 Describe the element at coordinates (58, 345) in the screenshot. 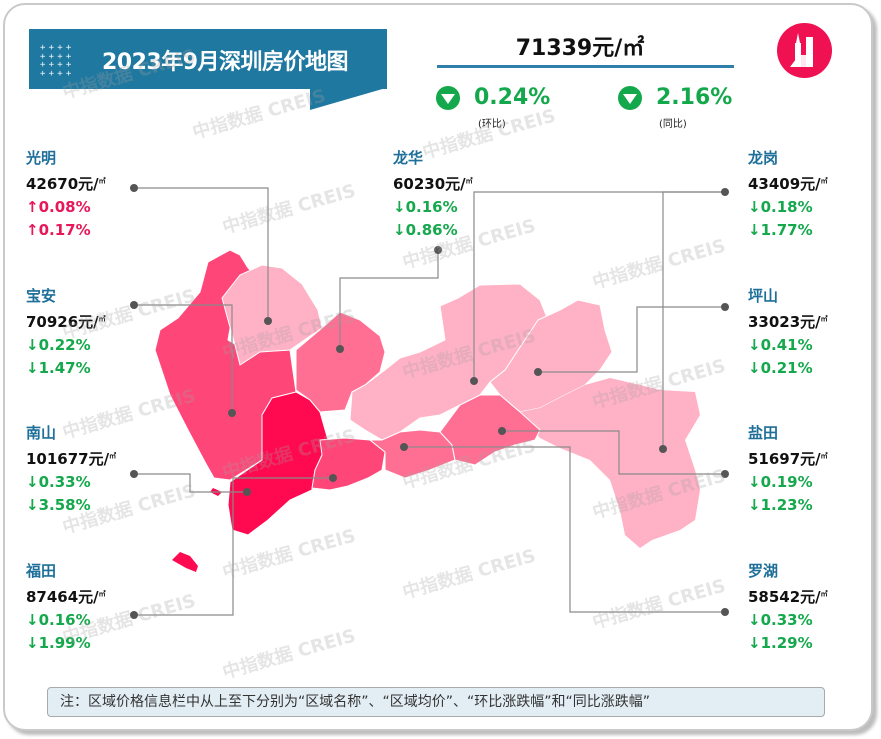

I see `district-mom: ↓0.22%` at that location.